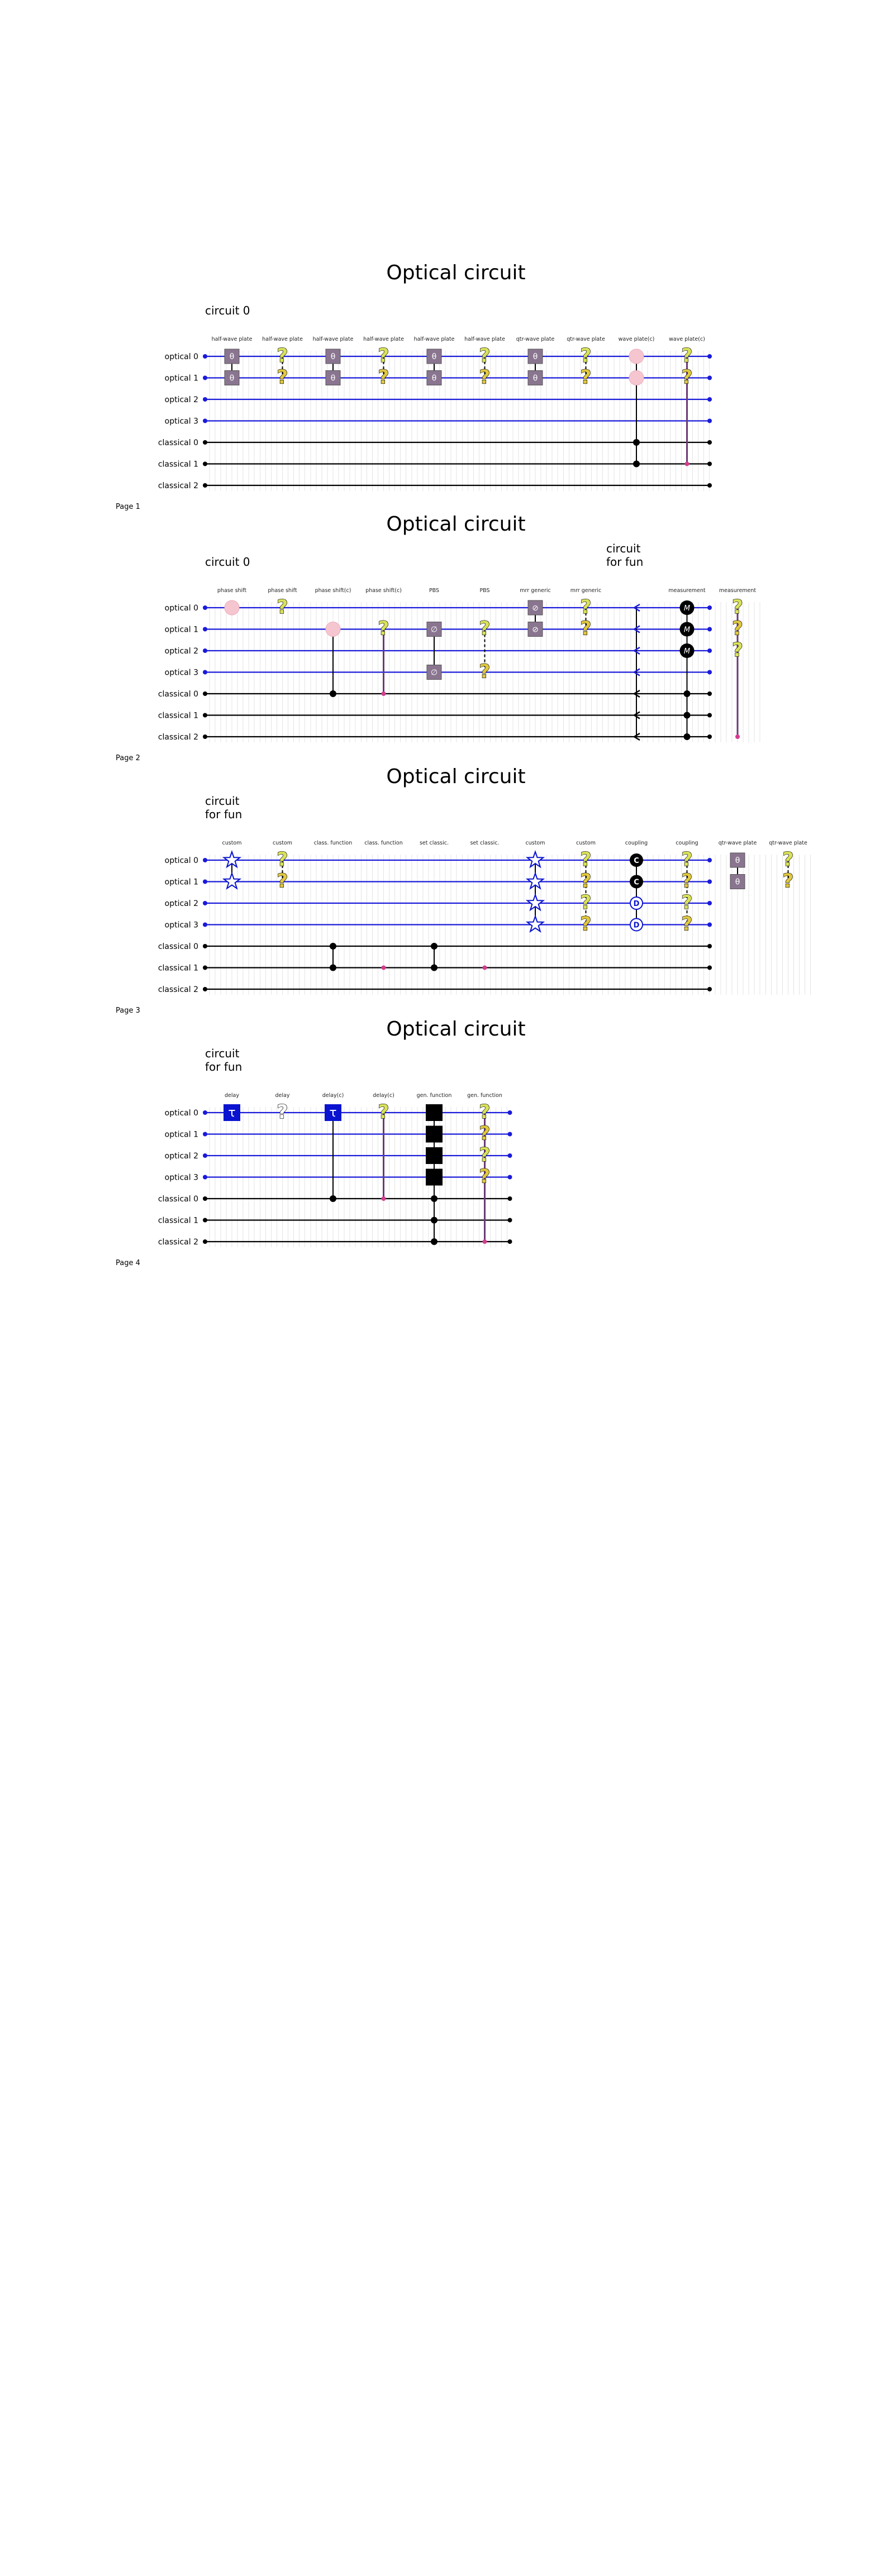  I want to click on gate-column-5: θθ, so click(434, 367).